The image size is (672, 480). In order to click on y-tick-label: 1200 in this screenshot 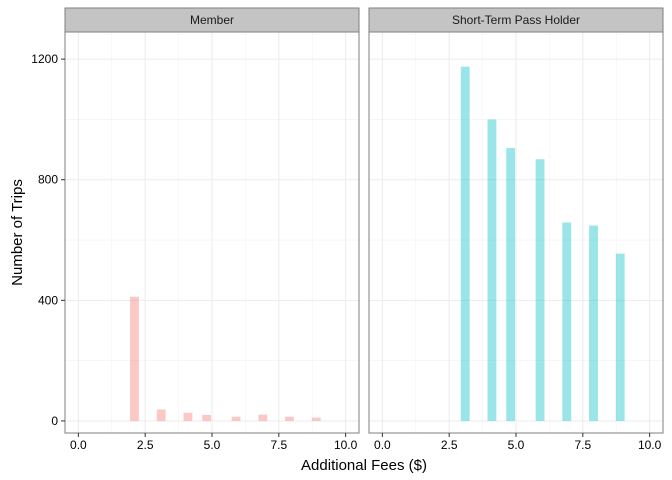, I will do `click(44, 59)`.